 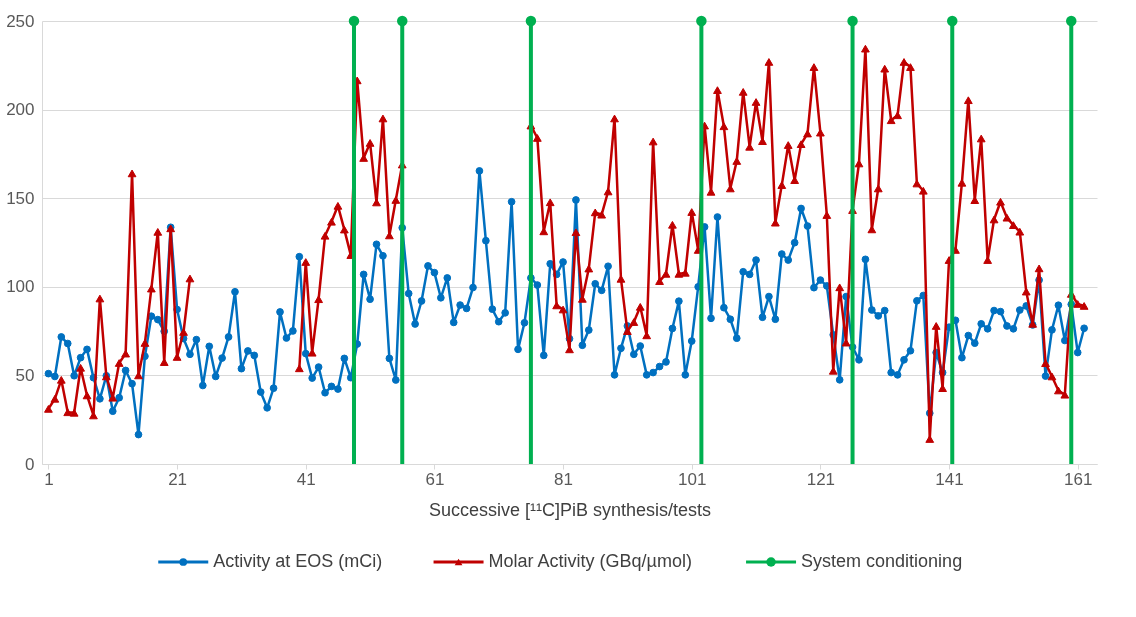 What do you see at coordinates (20, 21) in the screenshot?
I see `y-tick-label: 250` at bounding box center [20, 21].